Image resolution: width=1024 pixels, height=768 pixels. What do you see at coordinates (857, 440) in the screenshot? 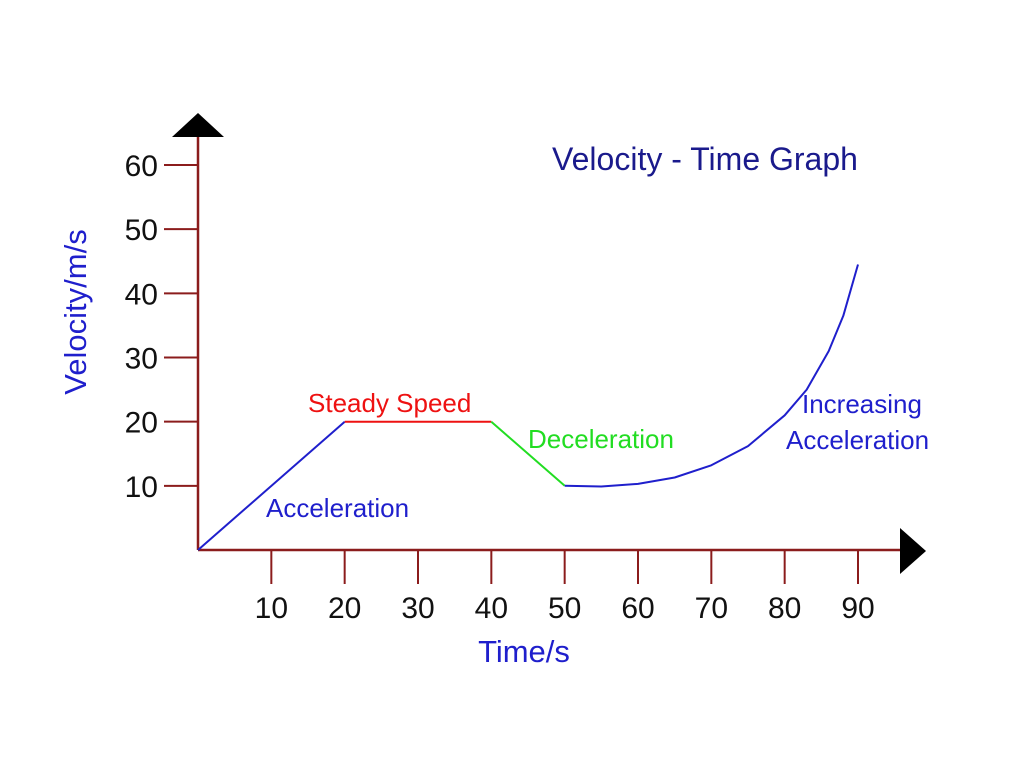
I see `annotation-increasing-acceleration: Acceleration` at bounding box center [857, 440].